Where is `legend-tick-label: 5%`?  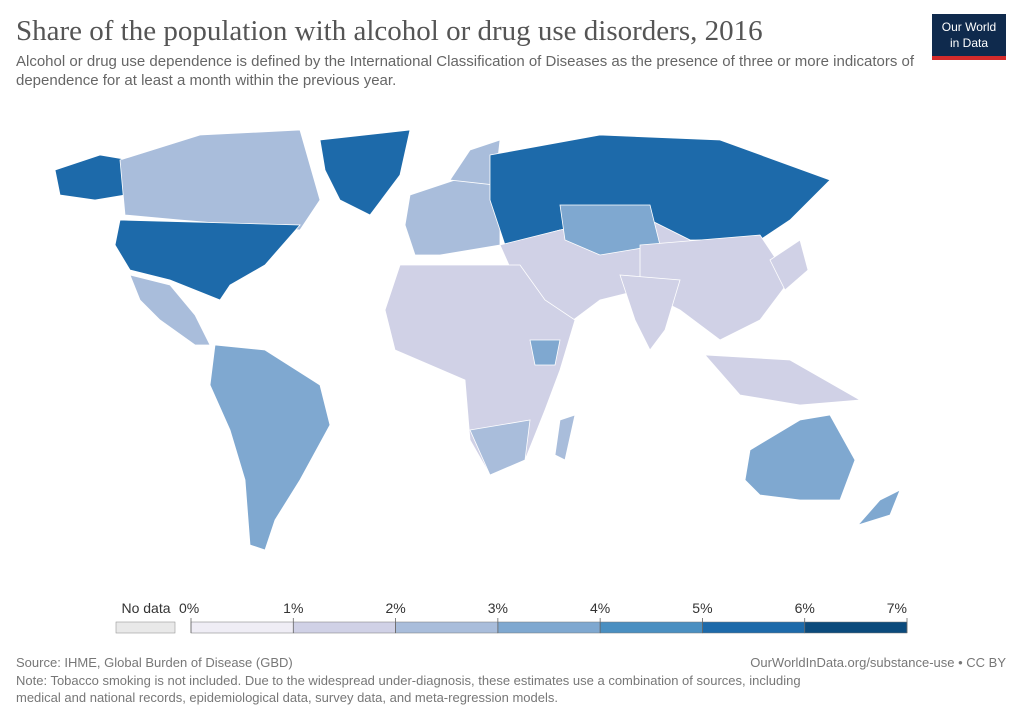
legend-tick-label: 5% is located at coordinates (702, 608).